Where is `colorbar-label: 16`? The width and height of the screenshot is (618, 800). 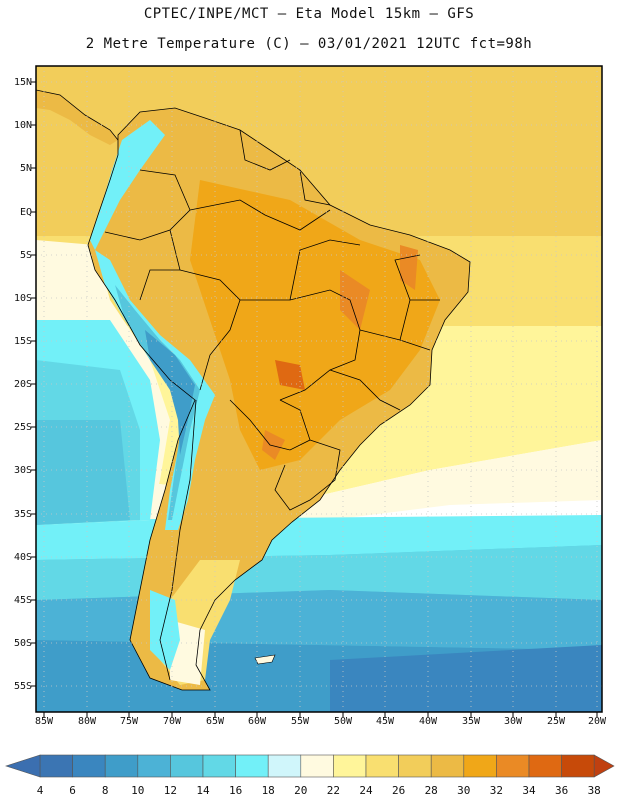 colorbar-label: 16 is located at coordinates (235, 790).